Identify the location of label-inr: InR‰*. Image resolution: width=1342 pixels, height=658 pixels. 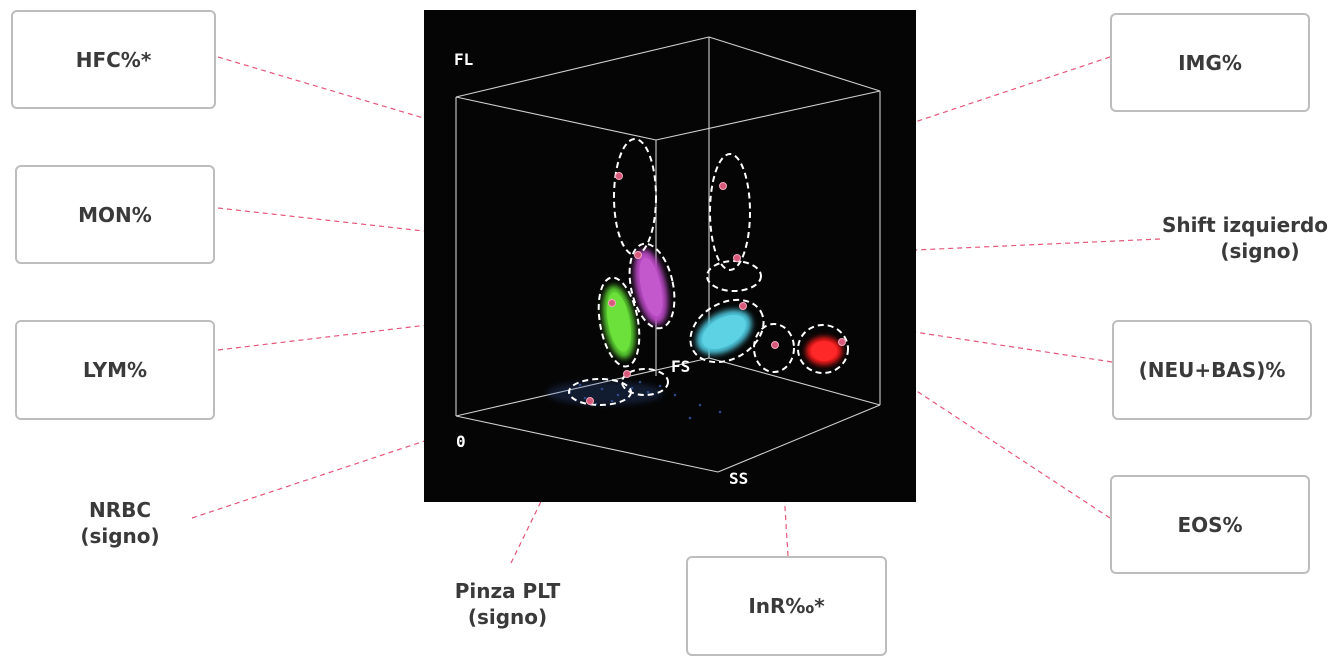
(786, 606).